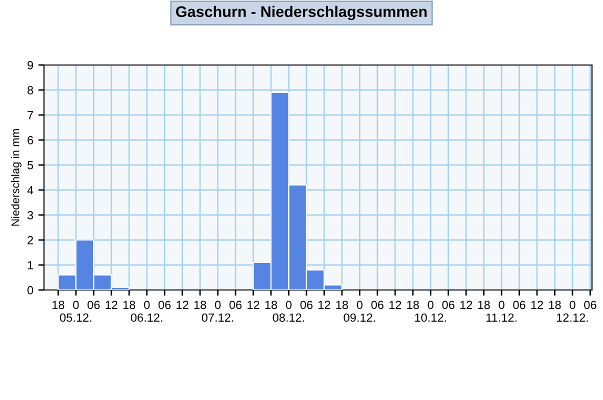  I want to click on y-tick-label: 3, so click(30, 215).